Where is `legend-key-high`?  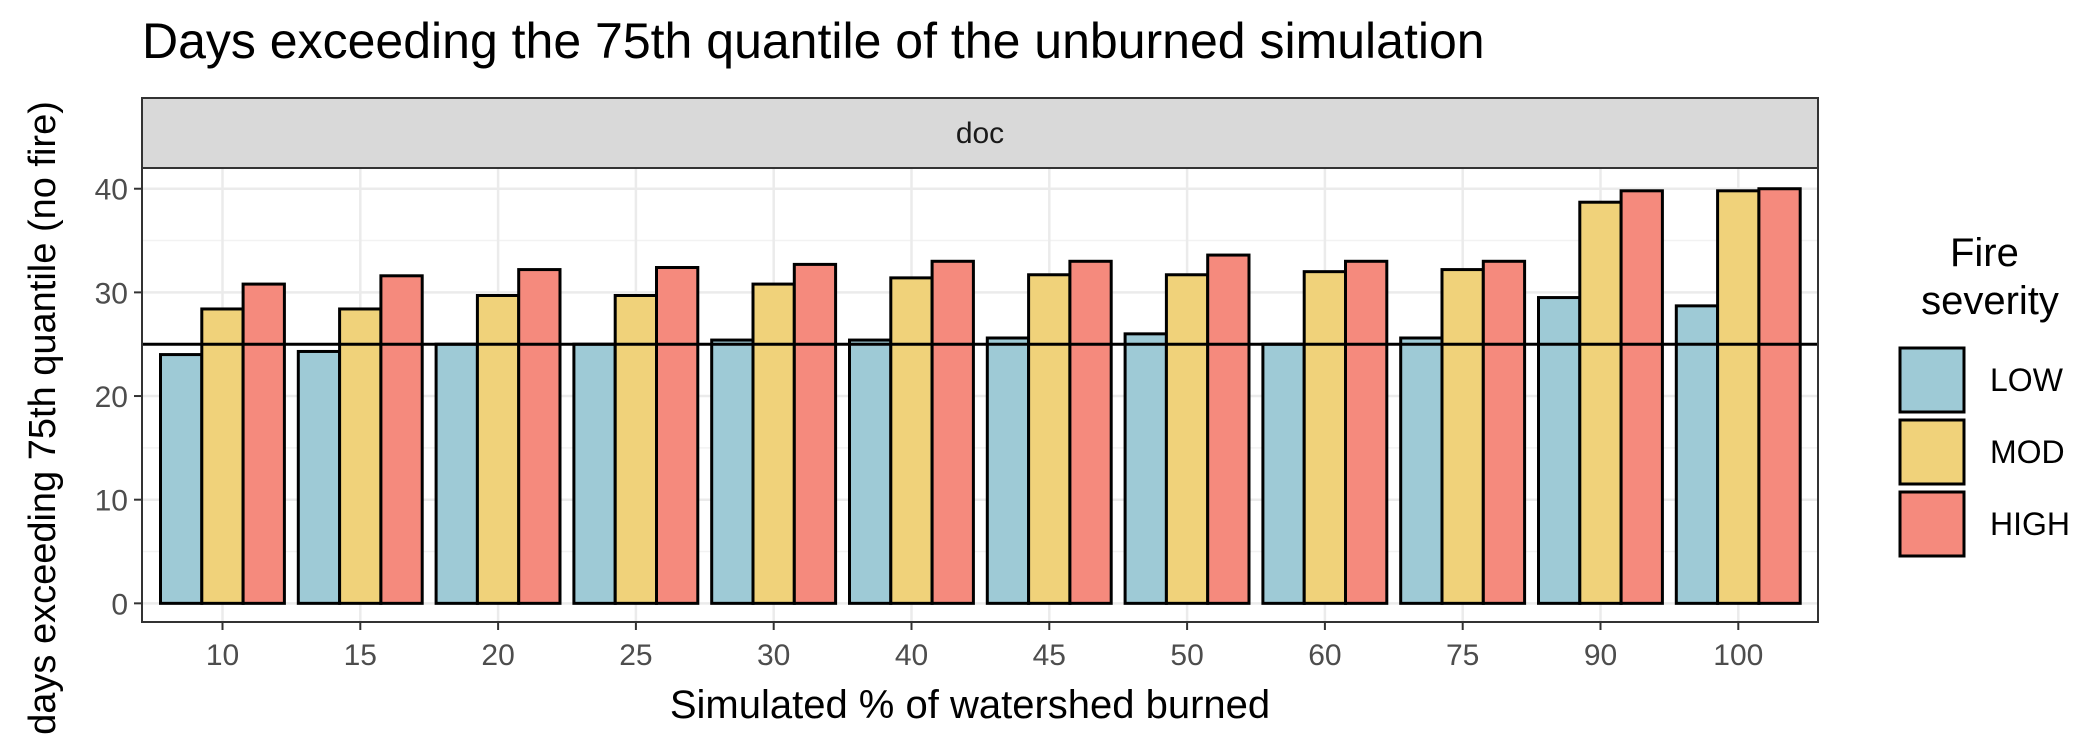 legend-key-high is located at coordinates (1932, 524).